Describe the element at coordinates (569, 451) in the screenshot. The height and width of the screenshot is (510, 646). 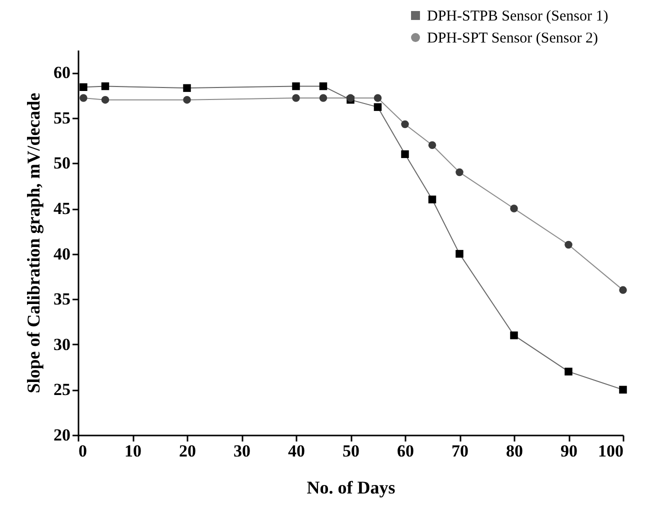
I see `x-tick-label: 90` at that location.